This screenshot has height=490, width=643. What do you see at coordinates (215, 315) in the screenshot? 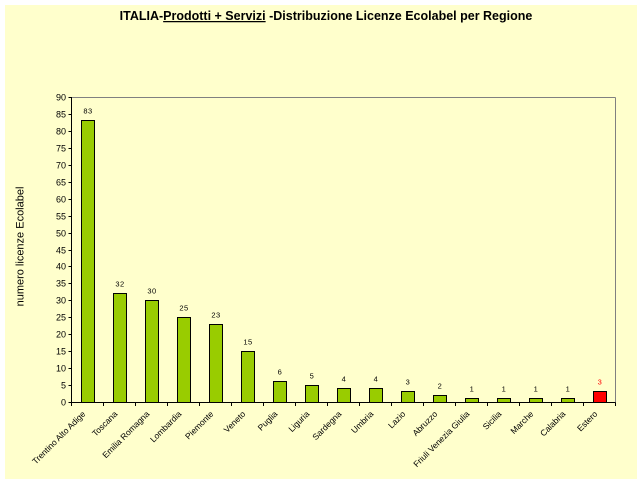
I see `svg-text: 23` at bounding box center [215, 315].